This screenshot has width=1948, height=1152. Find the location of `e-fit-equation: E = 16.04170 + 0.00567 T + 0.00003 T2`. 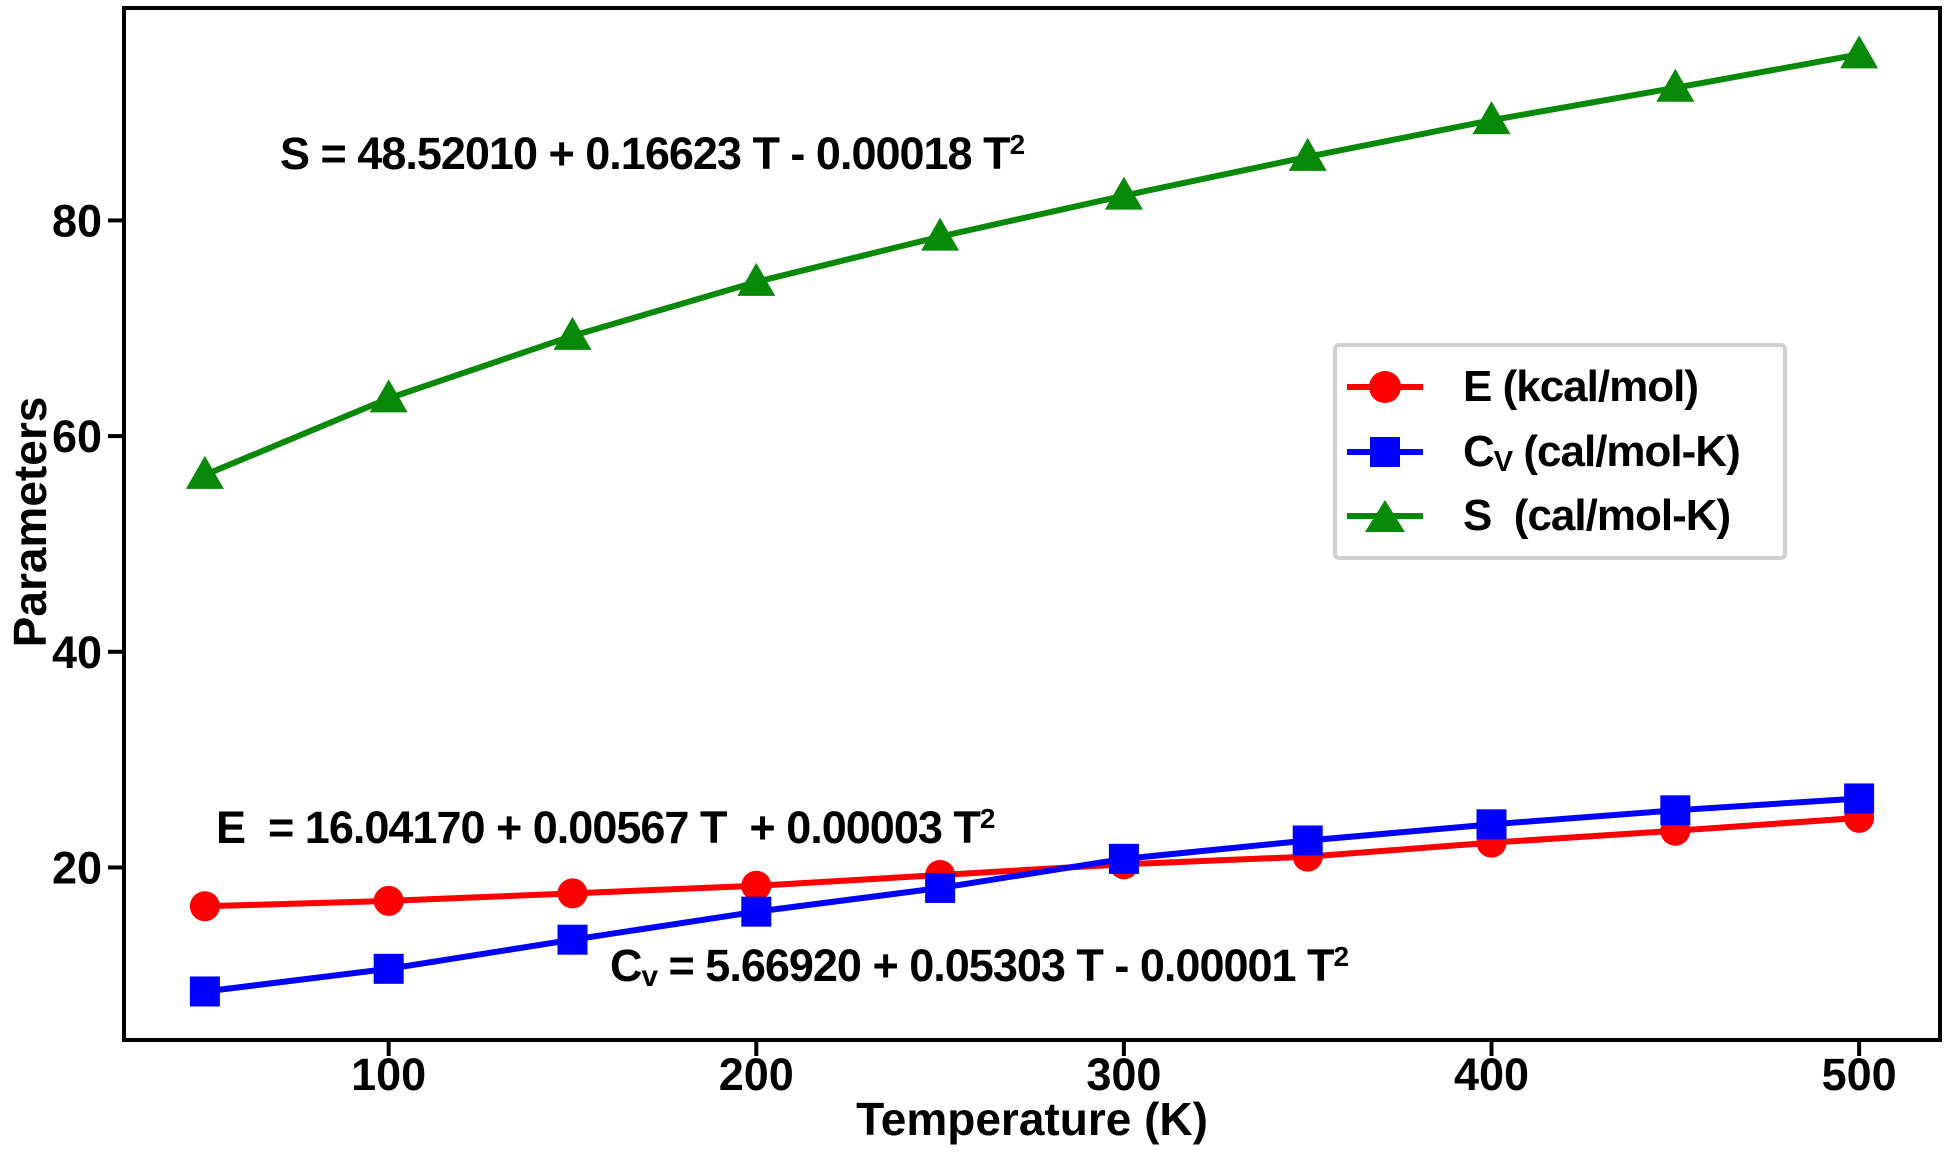

e-fit-equation: E = 16.04170 + 0.00567 T + 0.00003 T2 is located at coordinates (605, 827).